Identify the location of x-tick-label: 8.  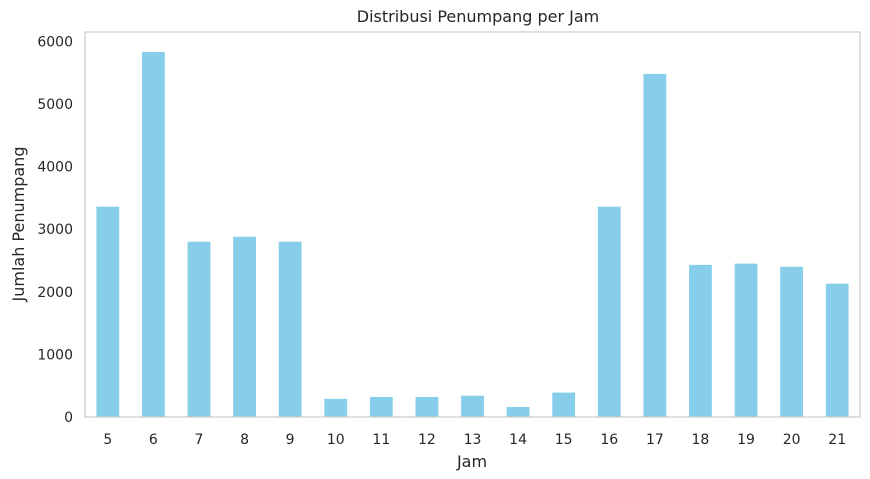
(244, 440).